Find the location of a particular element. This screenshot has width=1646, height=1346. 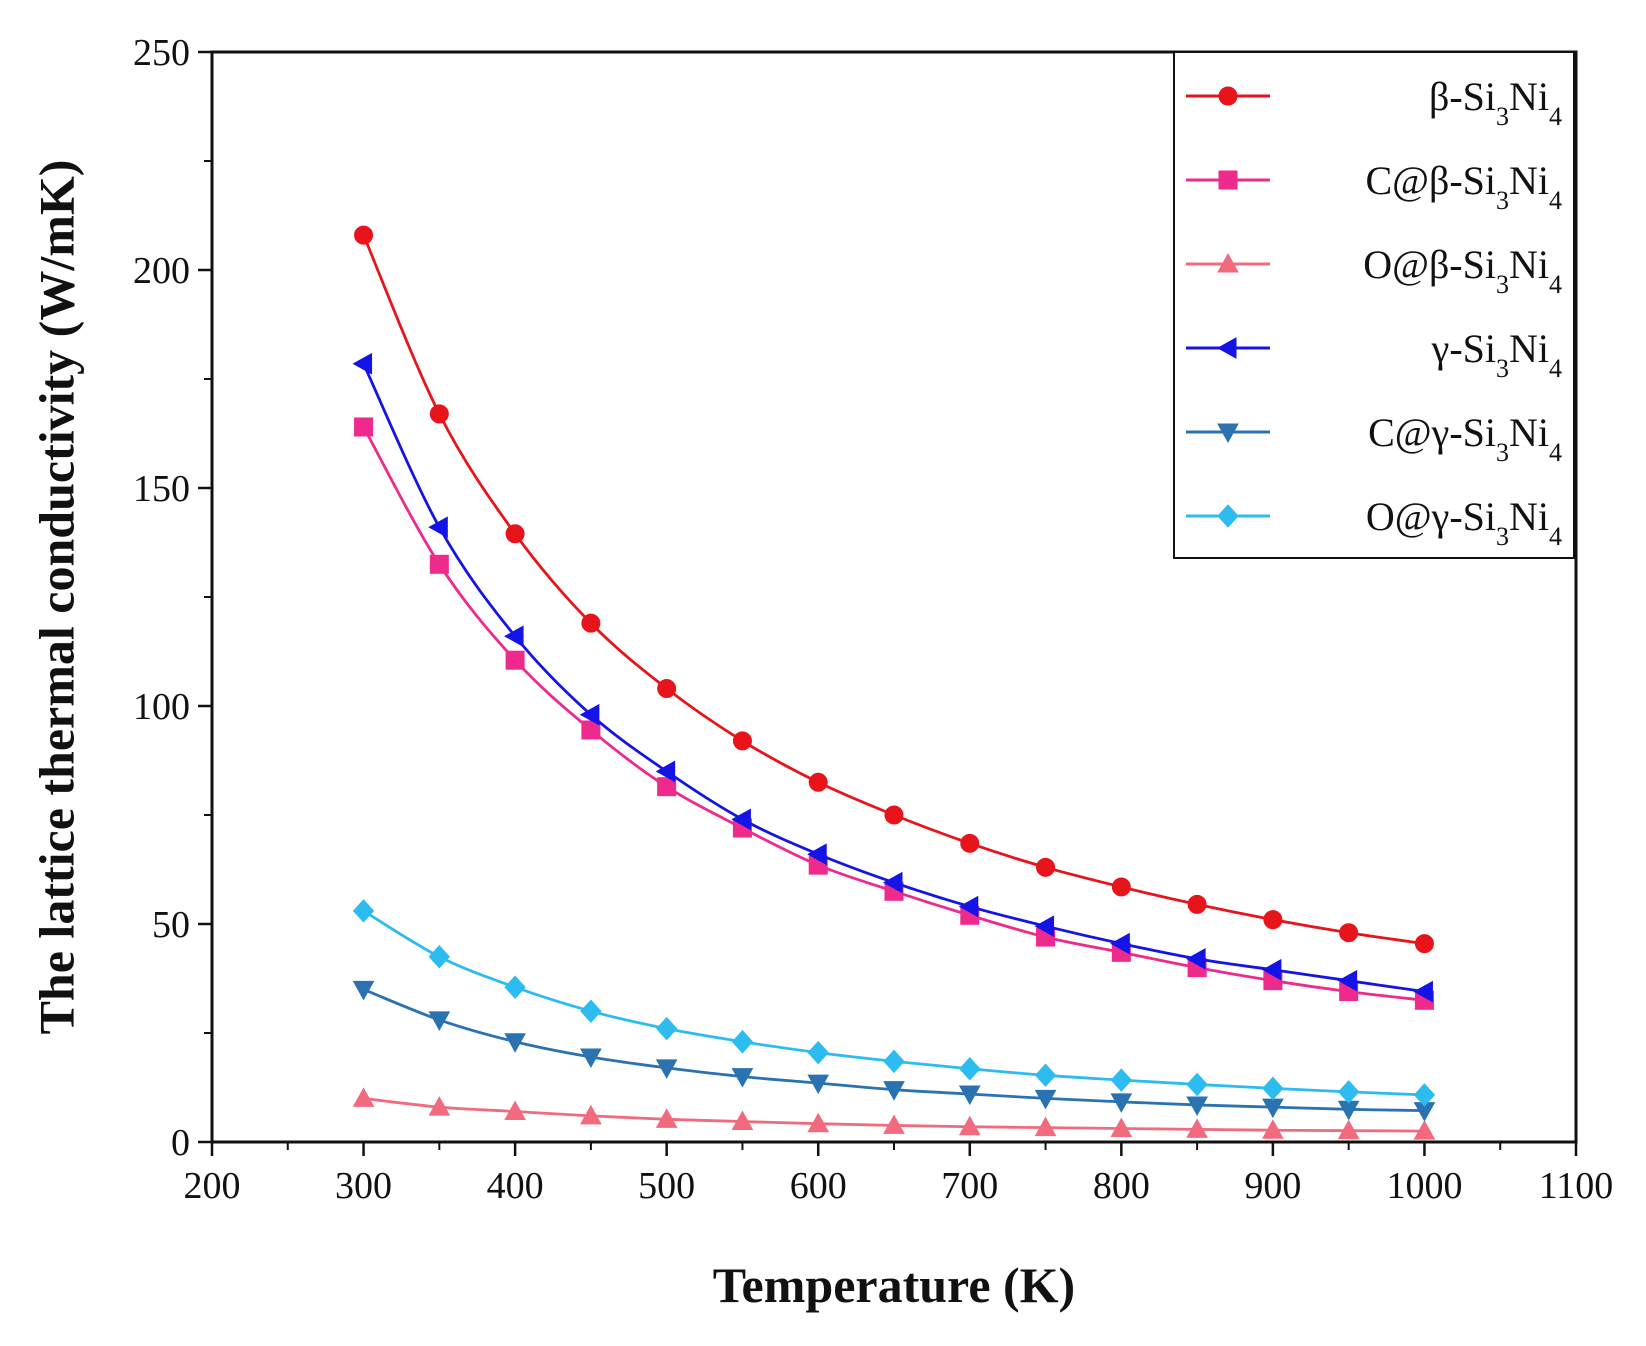

legend-label: γ-Si3Ni4 is located at coordinates (1496, 354).